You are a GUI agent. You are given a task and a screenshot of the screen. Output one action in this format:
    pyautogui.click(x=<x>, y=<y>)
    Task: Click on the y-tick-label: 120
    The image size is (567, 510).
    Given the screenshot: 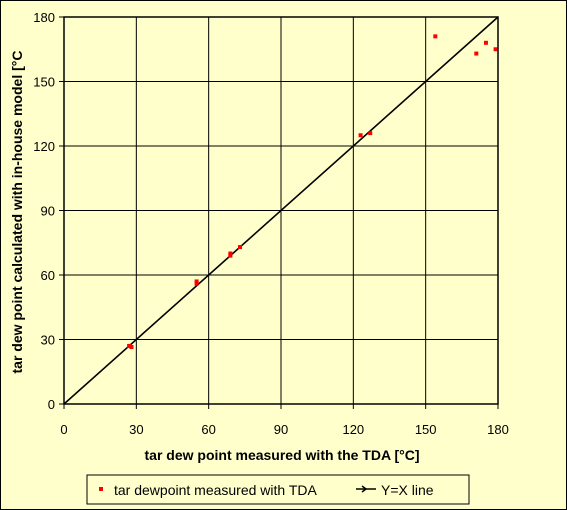 What is the action you would take?
    pyautogui.click(x=44, y=146)
    